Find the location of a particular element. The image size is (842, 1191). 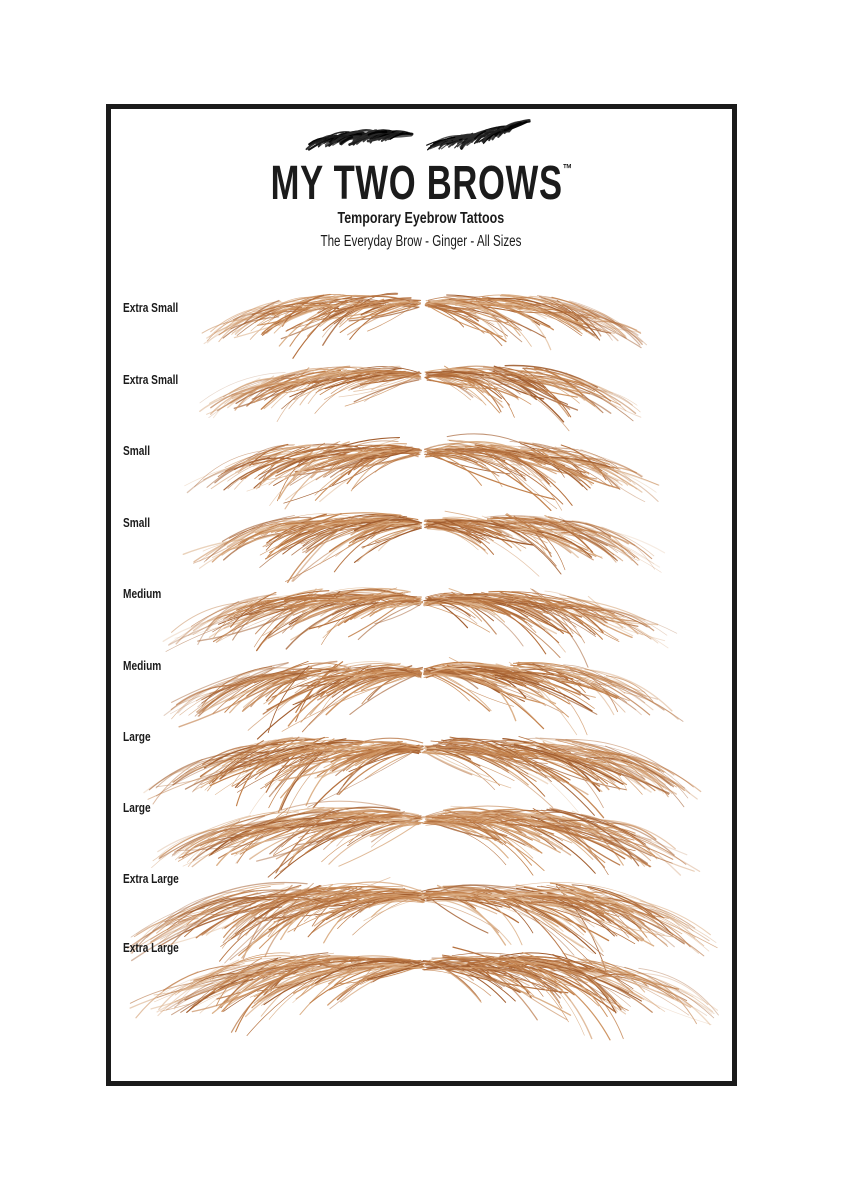

tagline-text: Temporary Eyebrow Tattoos is located at coordinates (421, 218).